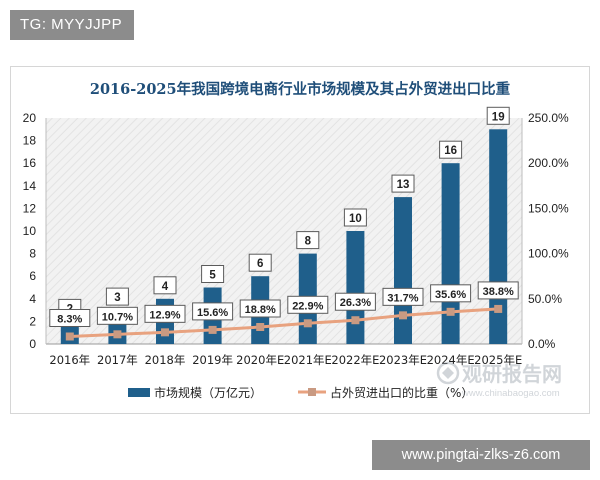 This screenshot has height=480, width=600. I want to click on bar-value-label: 3, so click(117, 298).